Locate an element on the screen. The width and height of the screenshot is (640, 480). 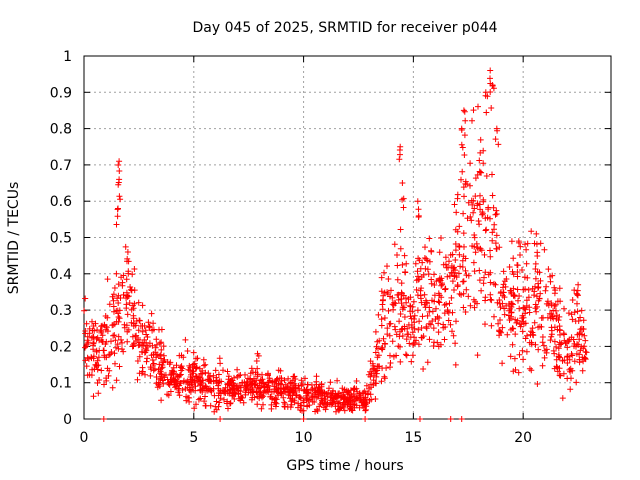
y-axis-label: SRMTID / TECUs is located at coordinates (14, 238).